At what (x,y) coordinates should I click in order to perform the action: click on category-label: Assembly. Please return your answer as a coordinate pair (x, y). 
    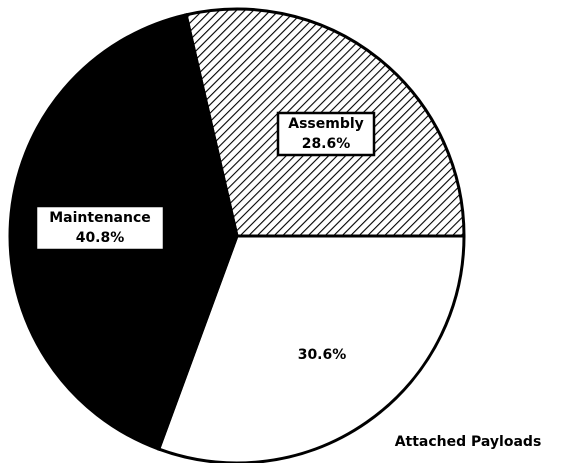
    Looking at the image, I should click on (326, 124).